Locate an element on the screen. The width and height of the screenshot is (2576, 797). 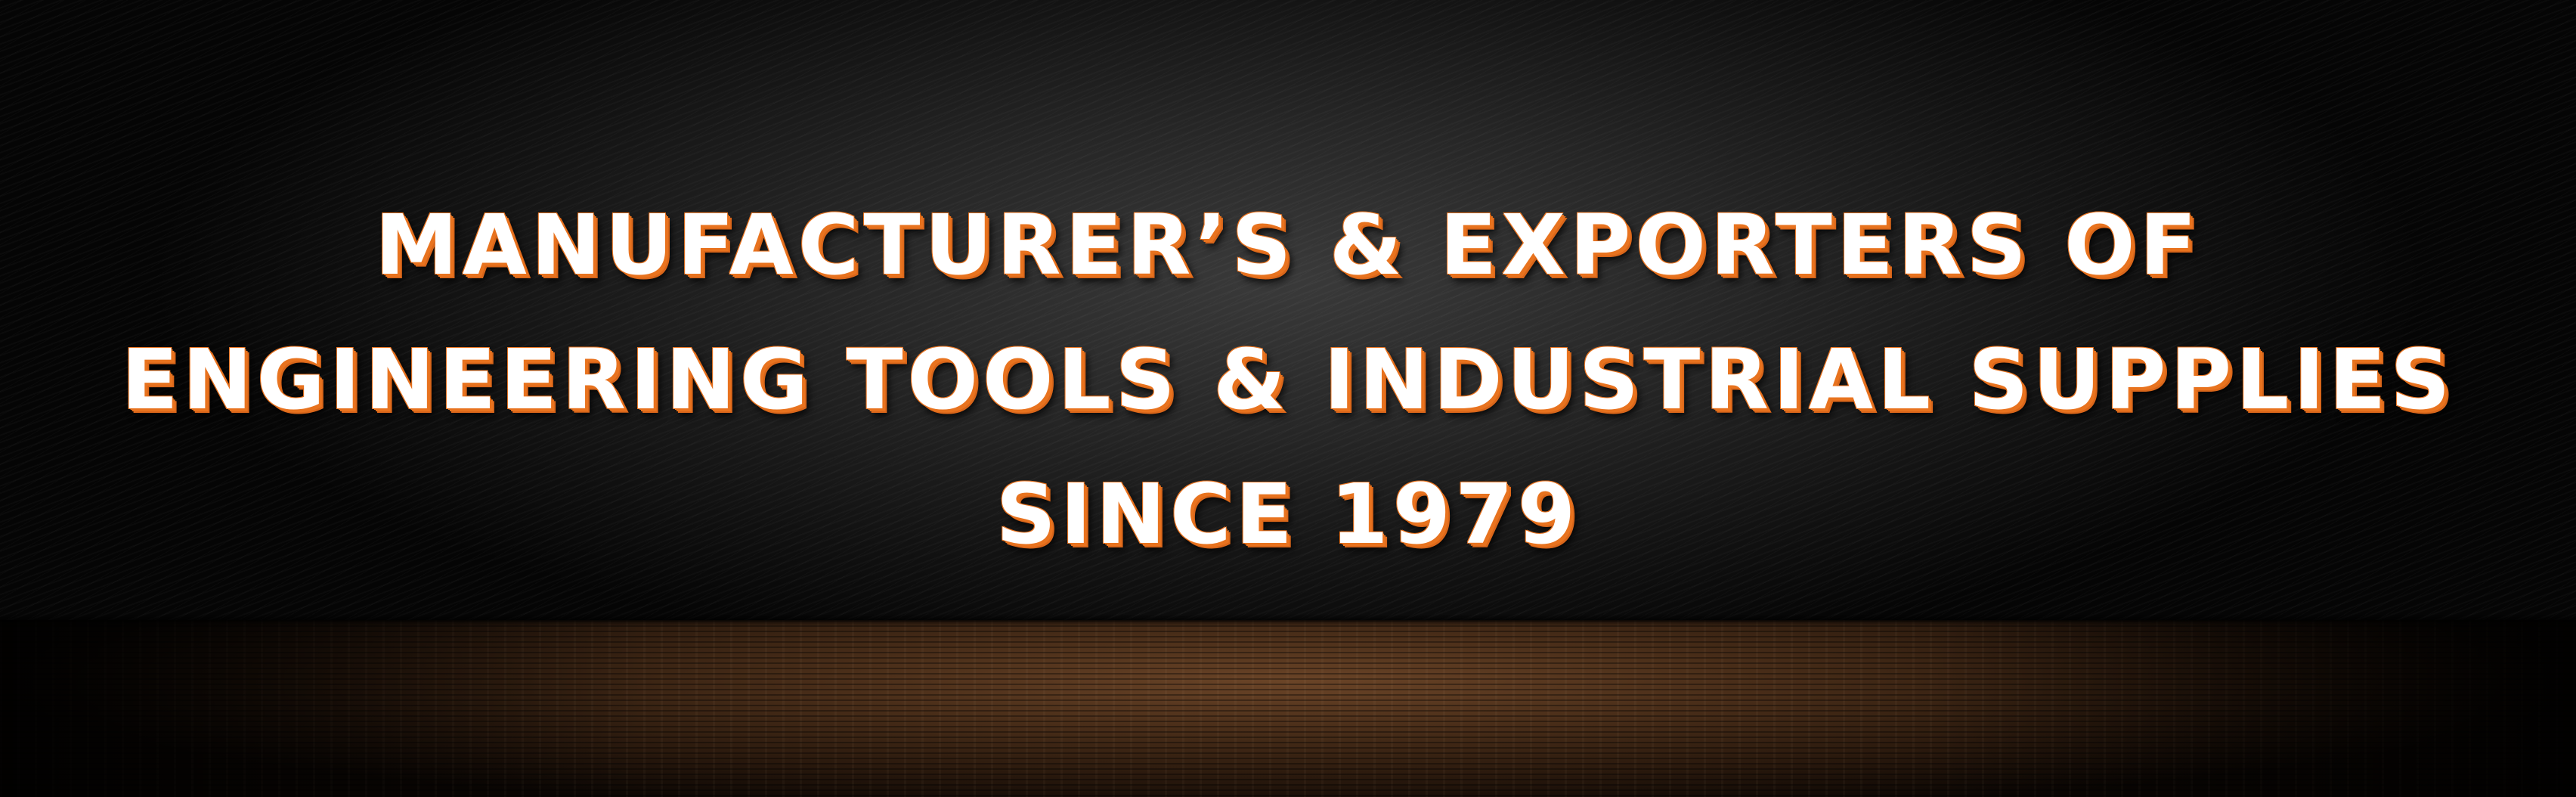
headline-line-2: ENGINEERING TOOLS & INDUSTRIAL SUPPLIES is located at coordinates (1288, 380).